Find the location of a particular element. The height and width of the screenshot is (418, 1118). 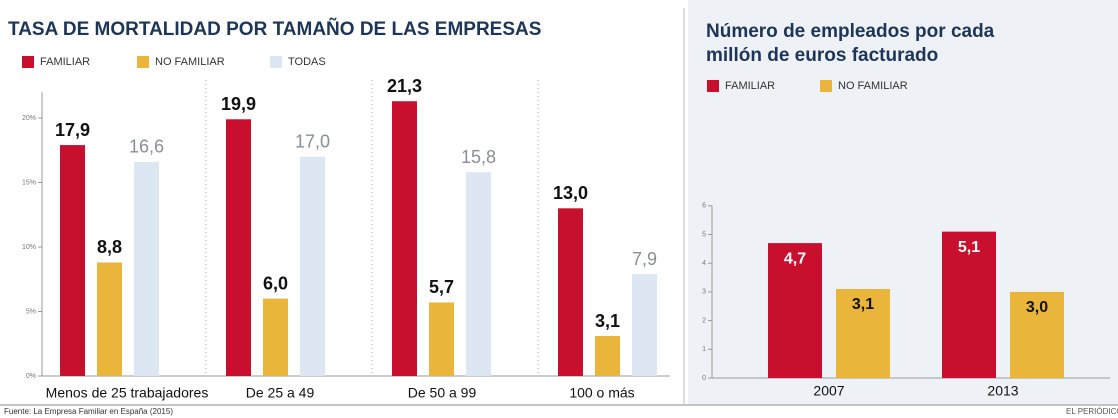

y-tick-label: 3 is located at coordinates (704, 292).